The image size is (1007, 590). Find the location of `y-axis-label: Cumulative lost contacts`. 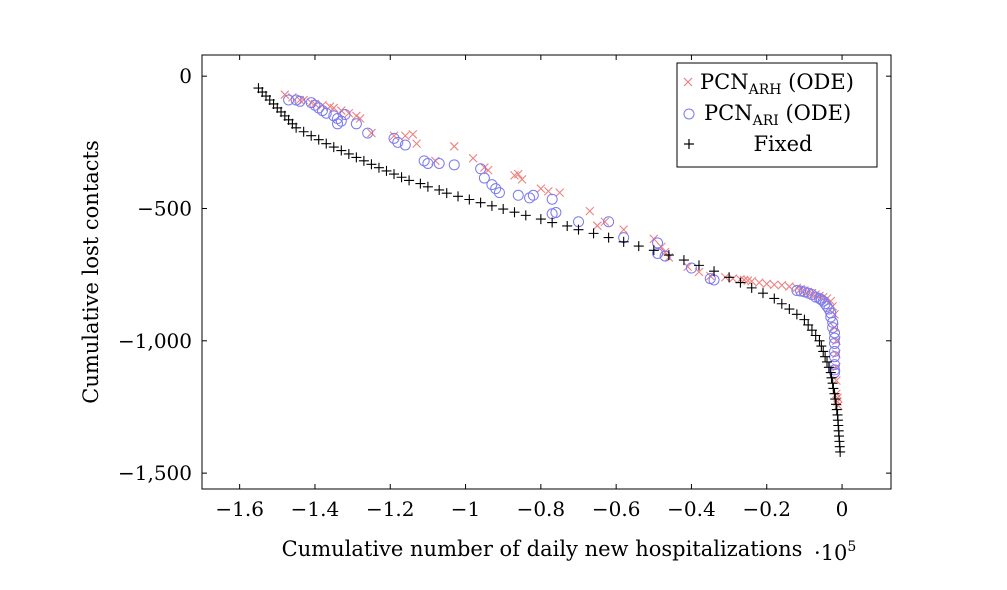

y-axis-label: Cumulative lost contacts is located at coordinates (91, 272).